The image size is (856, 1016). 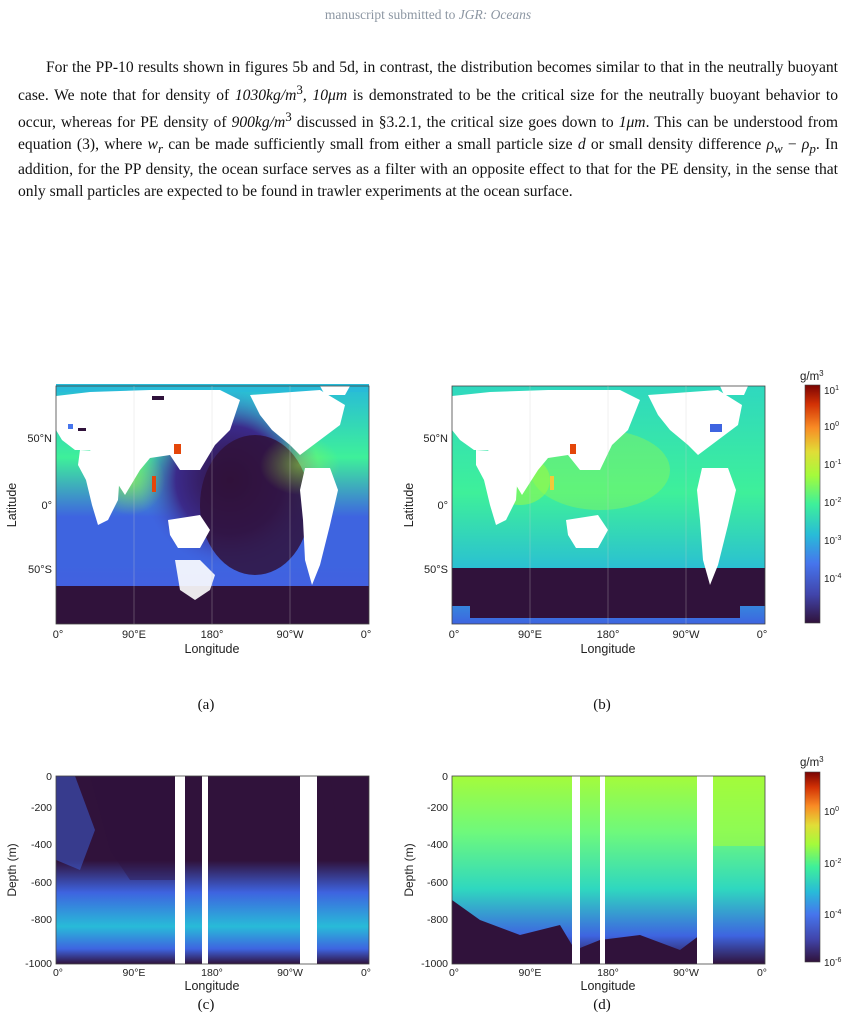 What do you see at coordinates (41, 883) in the screenshot?
I see `panel-c-ytick: -600` at bounding box center [41, 883].